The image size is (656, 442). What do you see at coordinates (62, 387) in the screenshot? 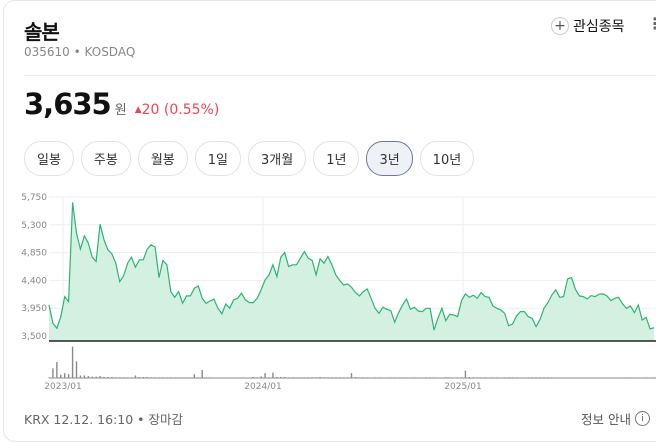
I see `x-tick-label: 2023/01` at bounding box center [62, 387].